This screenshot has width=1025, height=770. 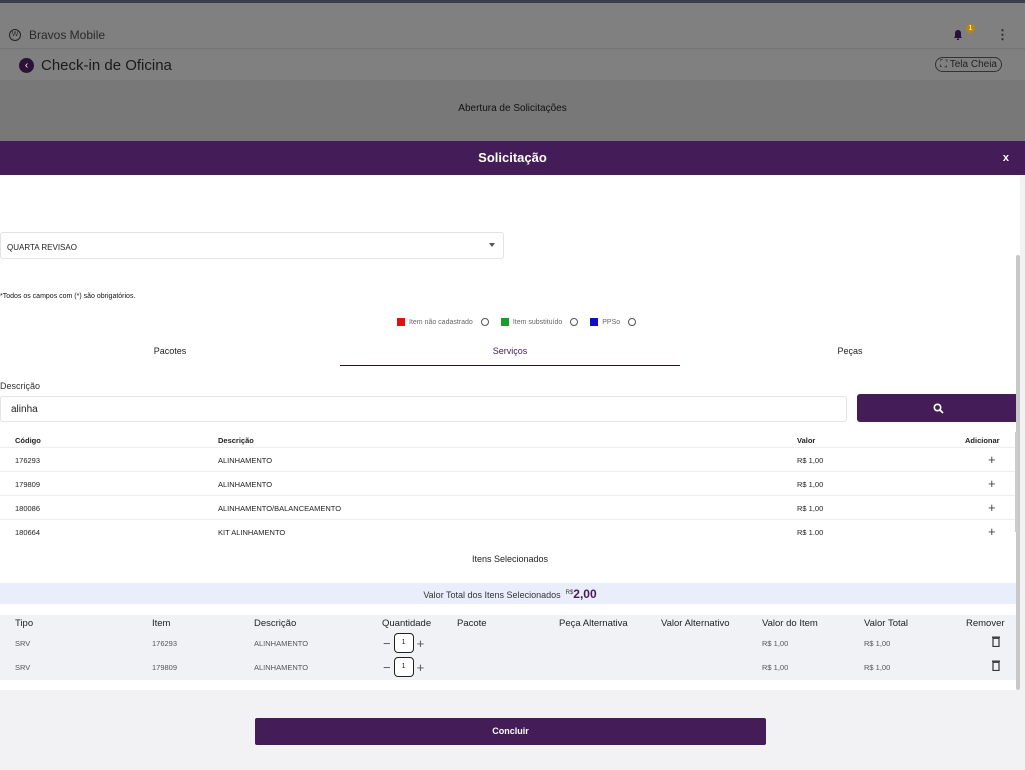 What do you see at coordinates (958, 35) in the screenshot?
I see `bell-icon` at bounding box center [958, 35].